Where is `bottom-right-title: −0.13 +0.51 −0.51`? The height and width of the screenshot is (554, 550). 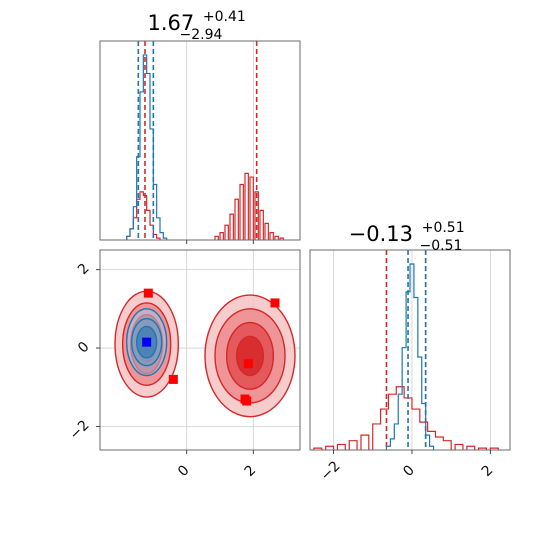 bottom-right-title: −0.13 +0.51 −0.51 is located at coordinates (410, 233).